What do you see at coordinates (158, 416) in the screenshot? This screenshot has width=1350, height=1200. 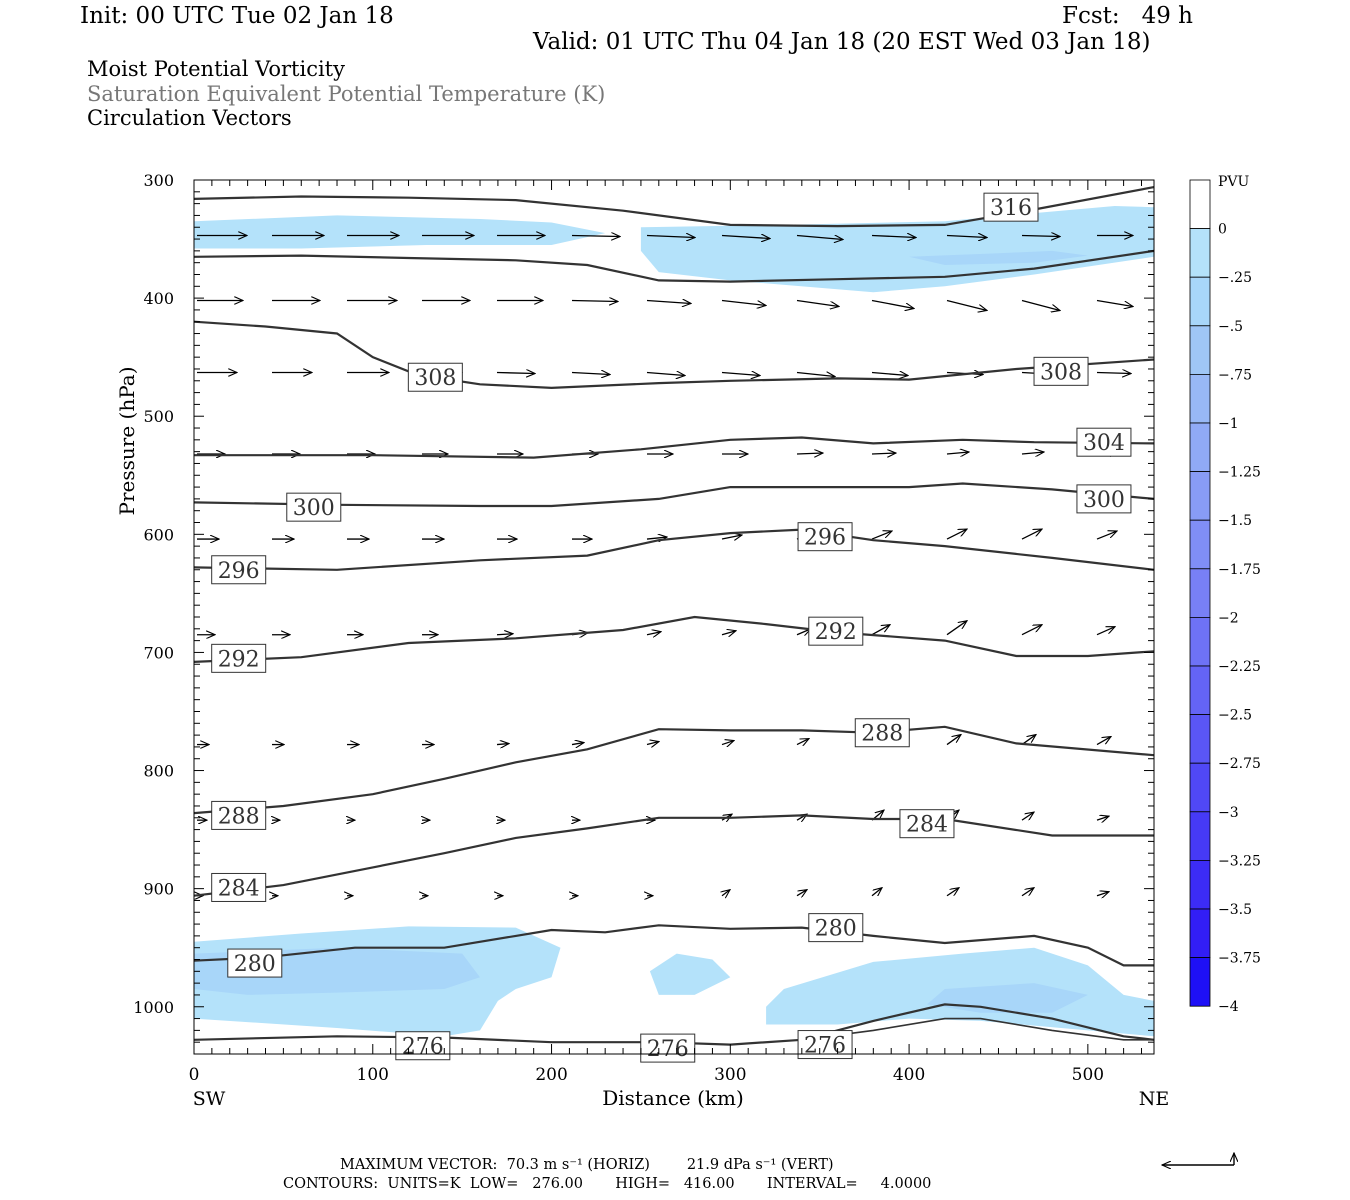 I see `y-tick-label: 500` at bounding box center [158, 416].